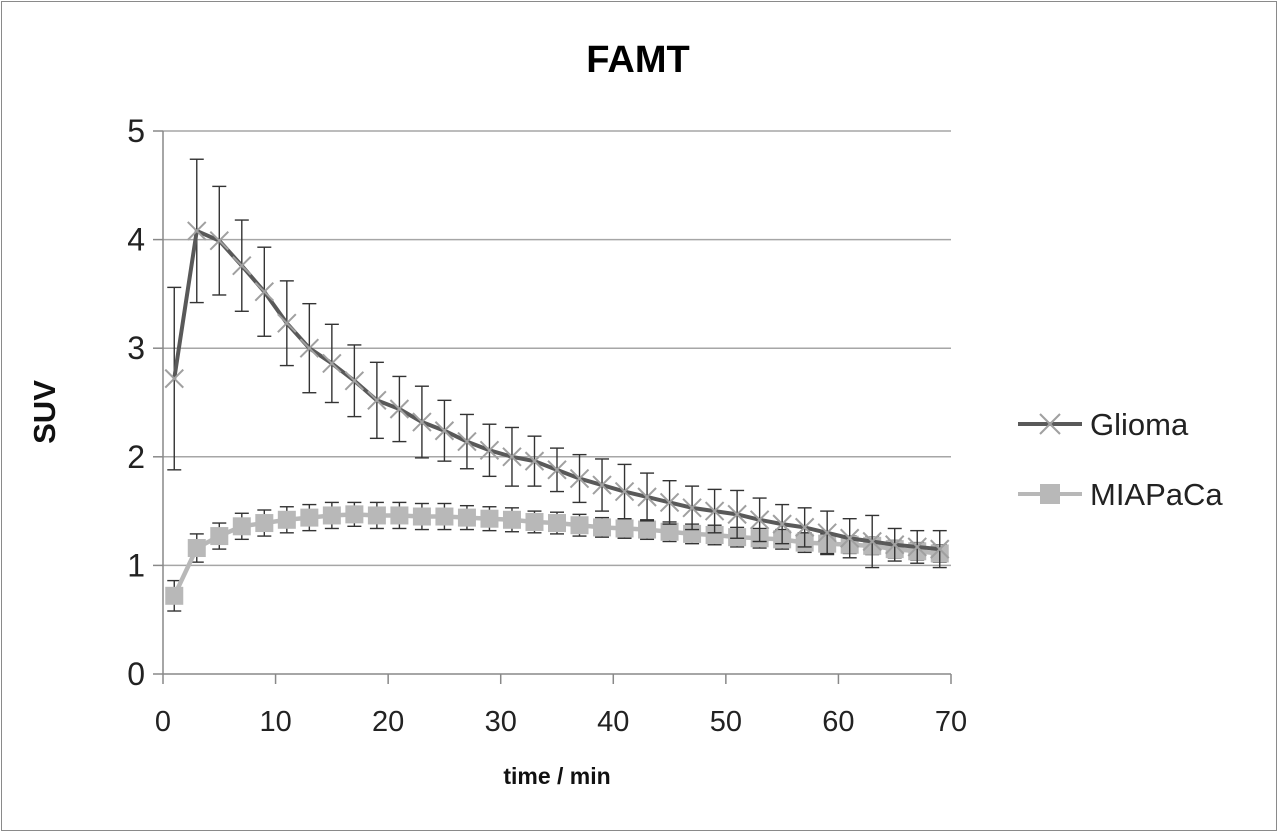 Image resolution: width=1280 pixels, height=834 pixels. What do you see at coordinates (637, 60) in the screenshot?
I see `chart-title: FAMT` at bounding box center [637, 60].